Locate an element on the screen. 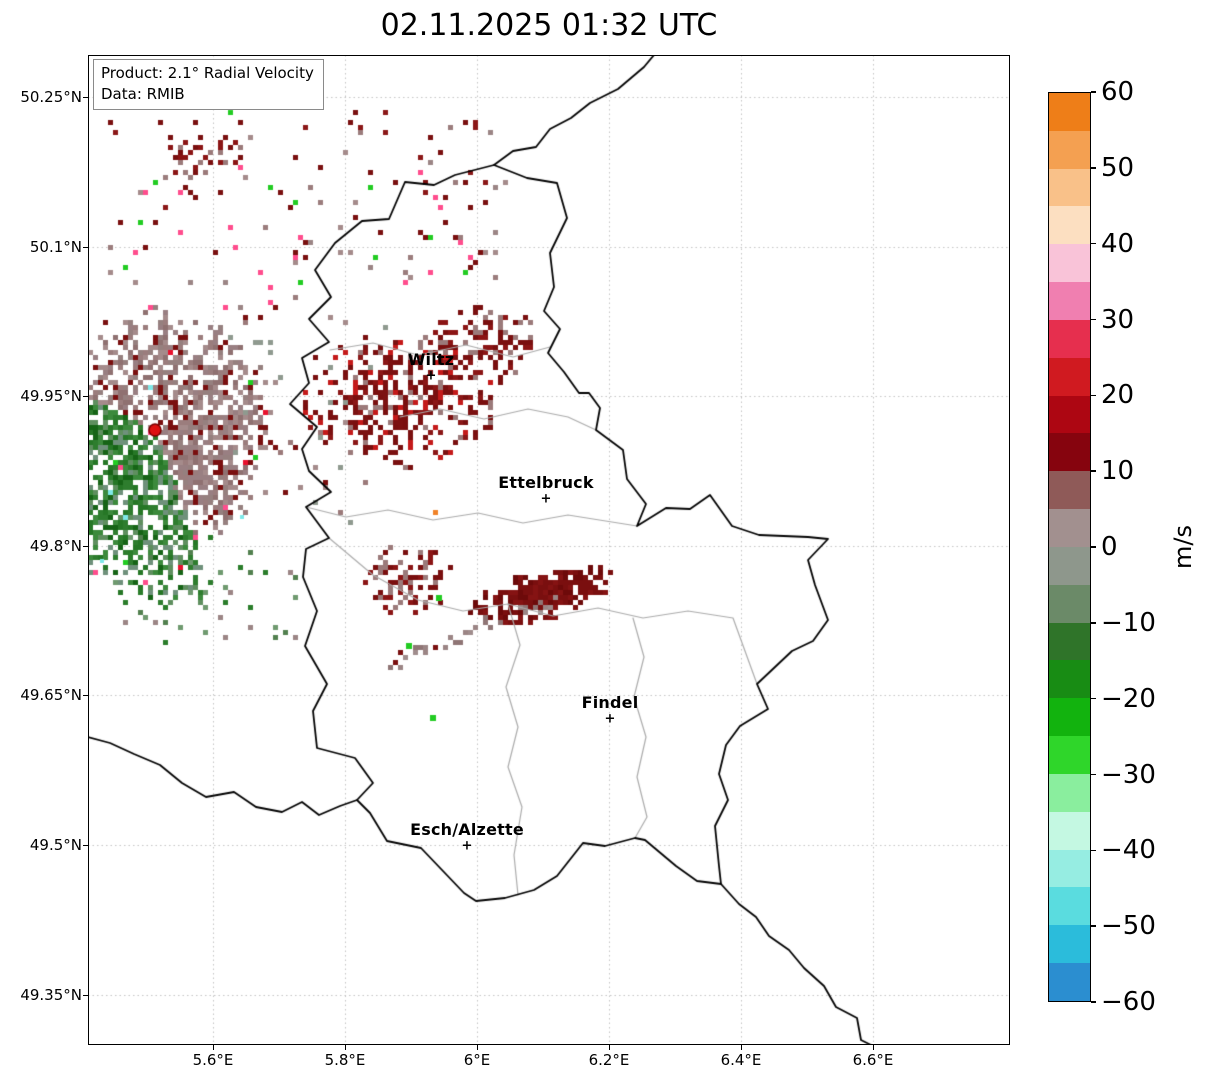  lon-tick-label: 5.8°E is located at coordinates (345, 1060).